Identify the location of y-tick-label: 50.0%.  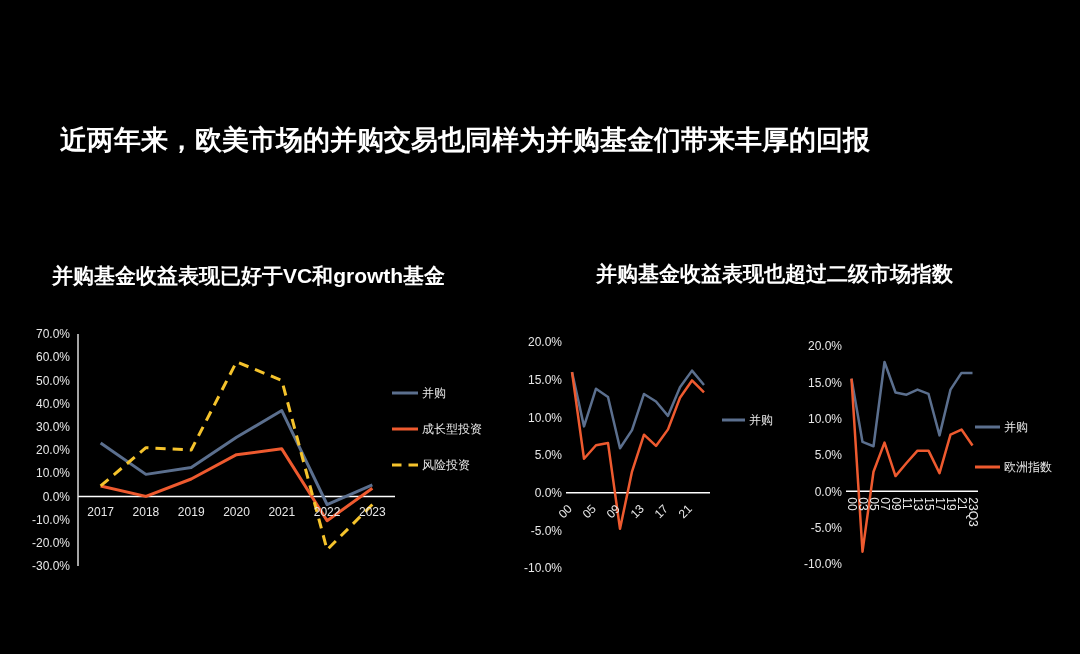
(53, 380).